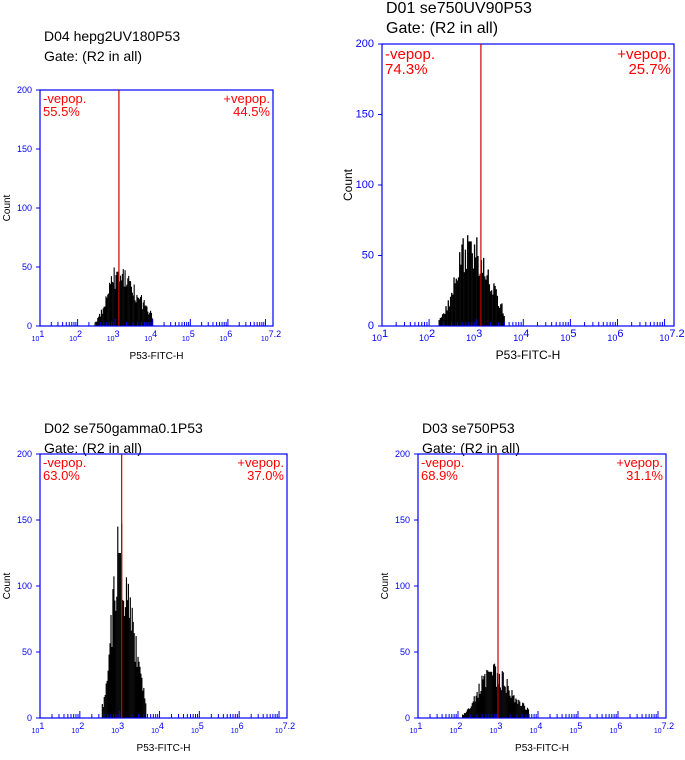  What do you see at coordinates (371, 326) in the screenshot?
I see `y-tick-label: 0` at bounding box center [371, 326].